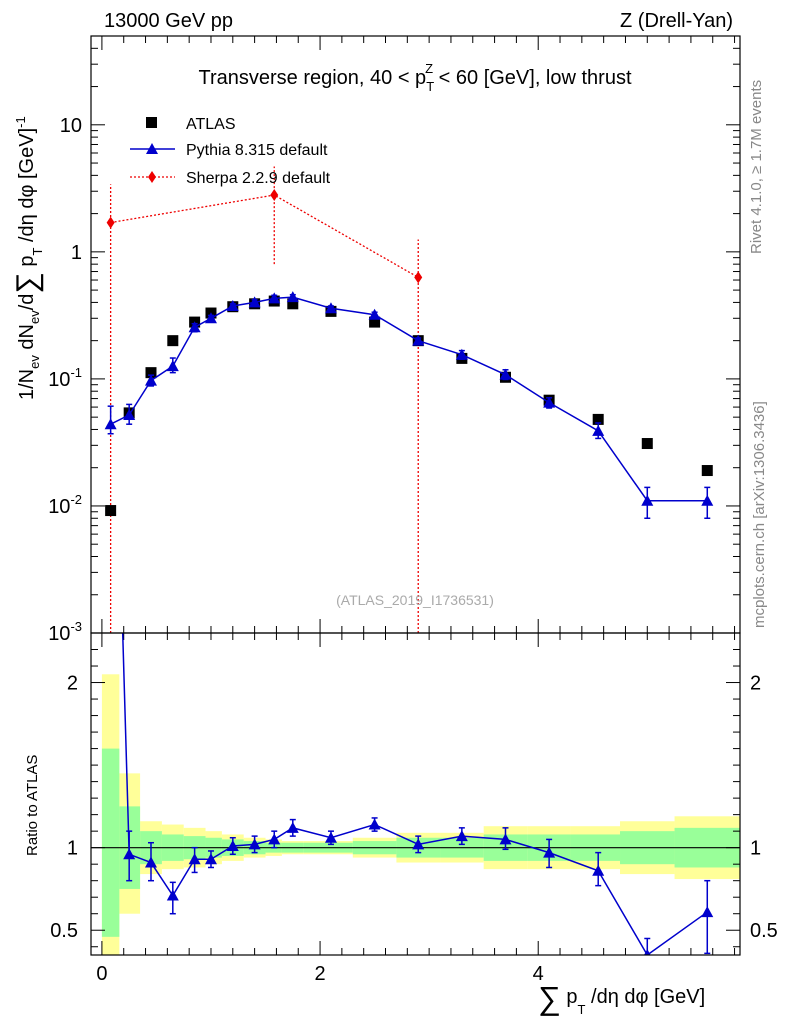 This screenshot has width=786, height=1024. I want to click on main-y-tick-base: 1, so click(76, 253).